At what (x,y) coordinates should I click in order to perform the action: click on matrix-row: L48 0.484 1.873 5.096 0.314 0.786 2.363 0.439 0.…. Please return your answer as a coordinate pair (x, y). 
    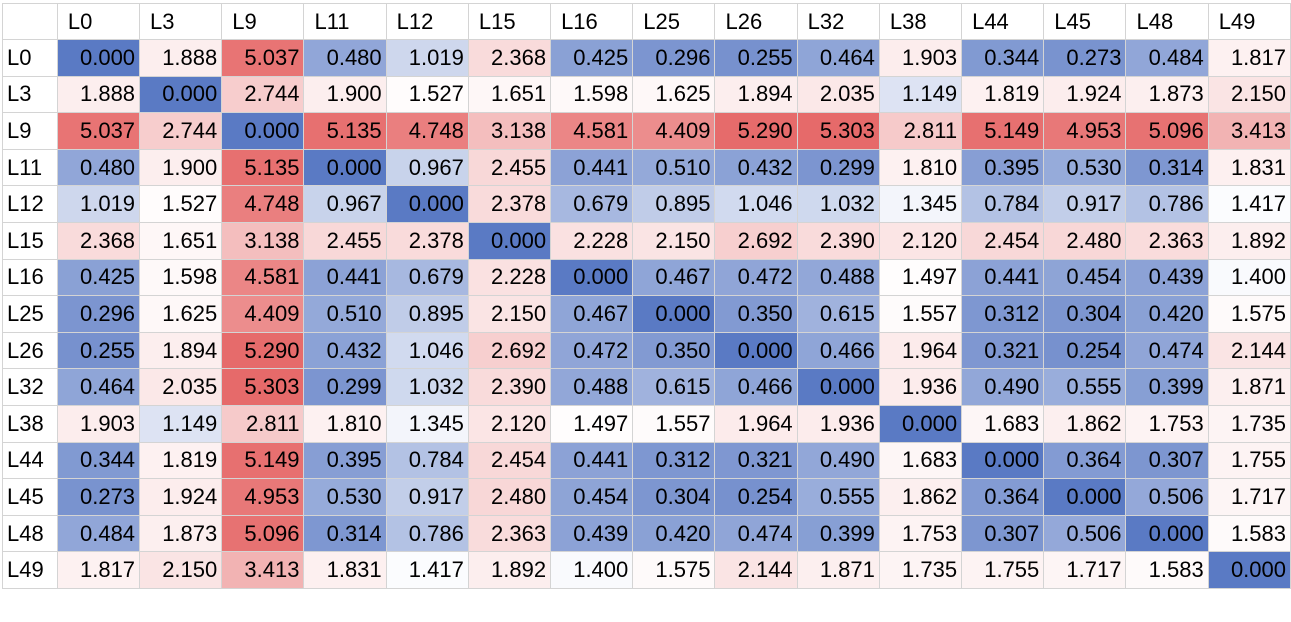
    Looking at the image, I should click on (646, 533).